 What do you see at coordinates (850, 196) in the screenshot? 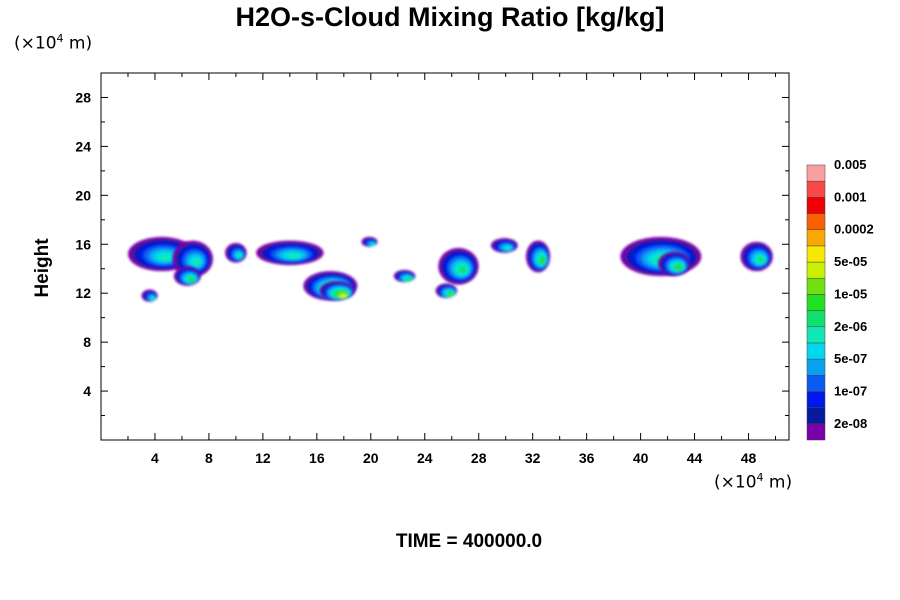
I see `colorbar-label: 0.001` at bounding box center [850, 196].